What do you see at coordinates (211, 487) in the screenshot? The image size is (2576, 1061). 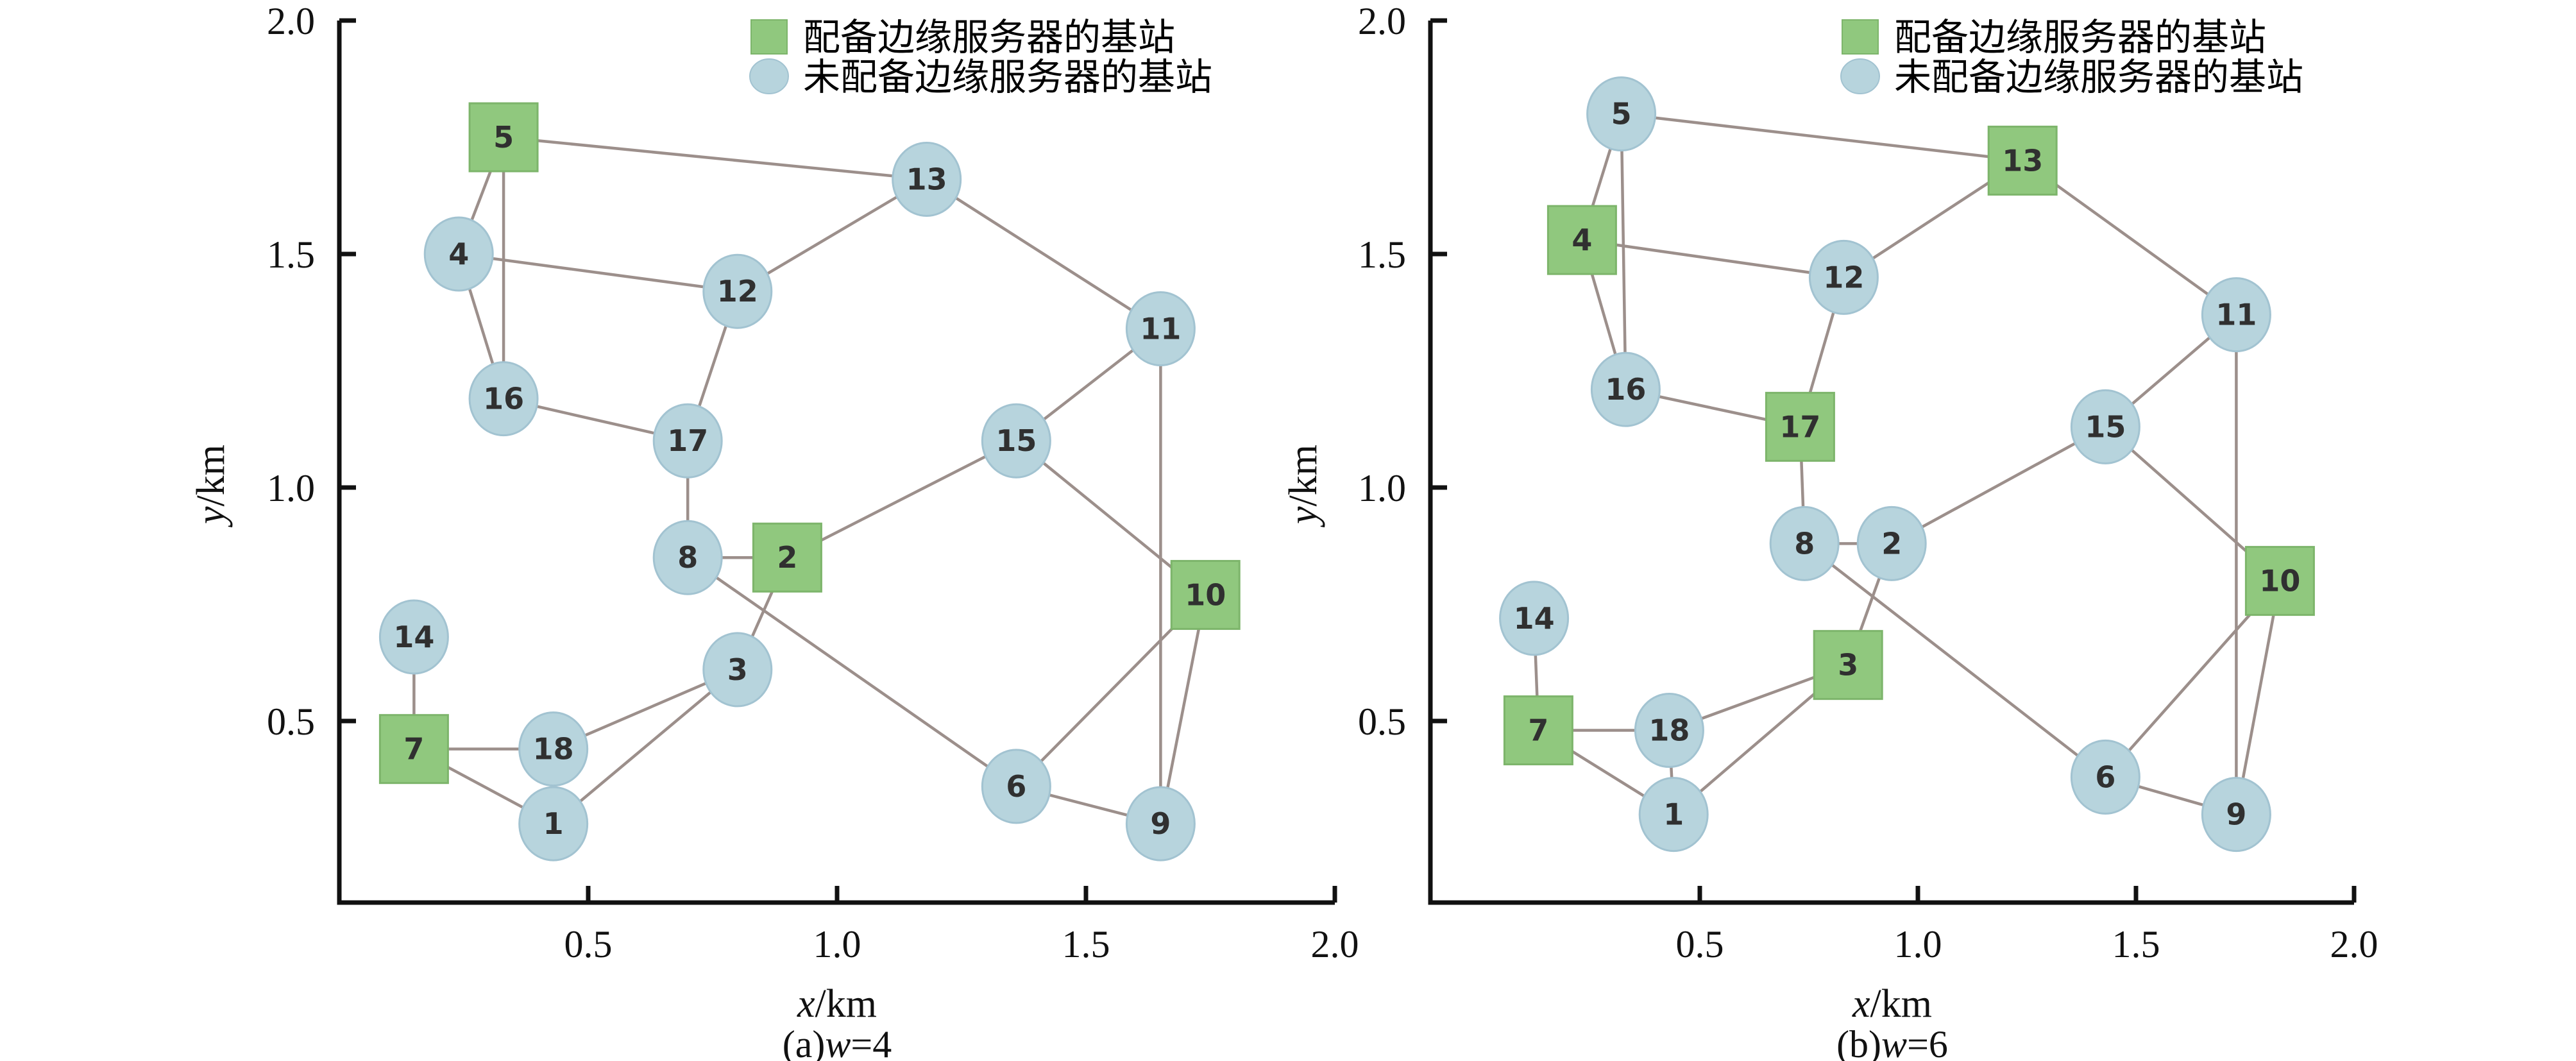 I see `y-axis-title-a: y/km` at bounding box center [211, 487].